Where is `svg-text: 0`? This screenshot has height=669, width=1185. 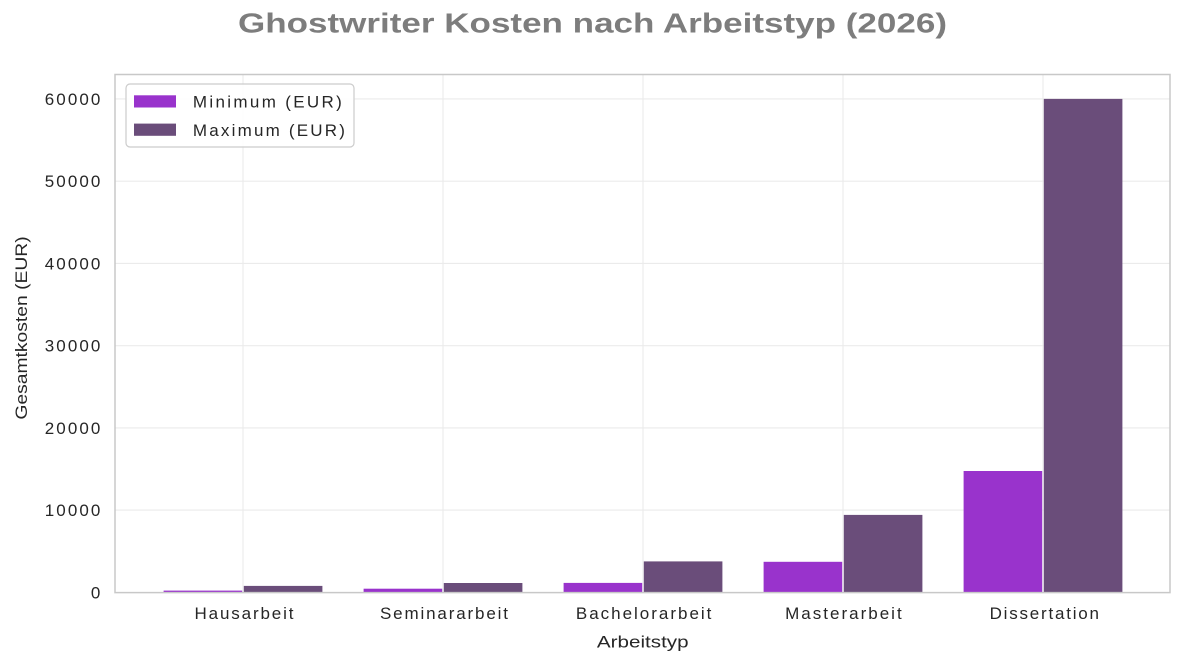
svg-text: 0 is located at coordinates (95, 592).